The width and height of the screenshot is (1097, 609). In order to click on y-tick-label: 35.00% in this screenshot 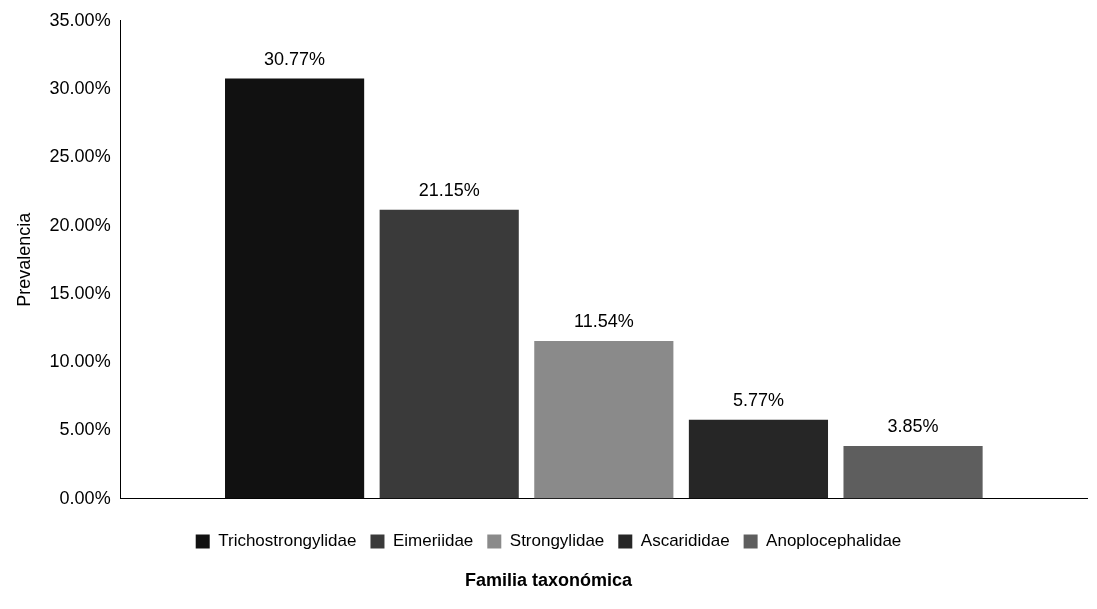, I will do `click(80, 19)`.